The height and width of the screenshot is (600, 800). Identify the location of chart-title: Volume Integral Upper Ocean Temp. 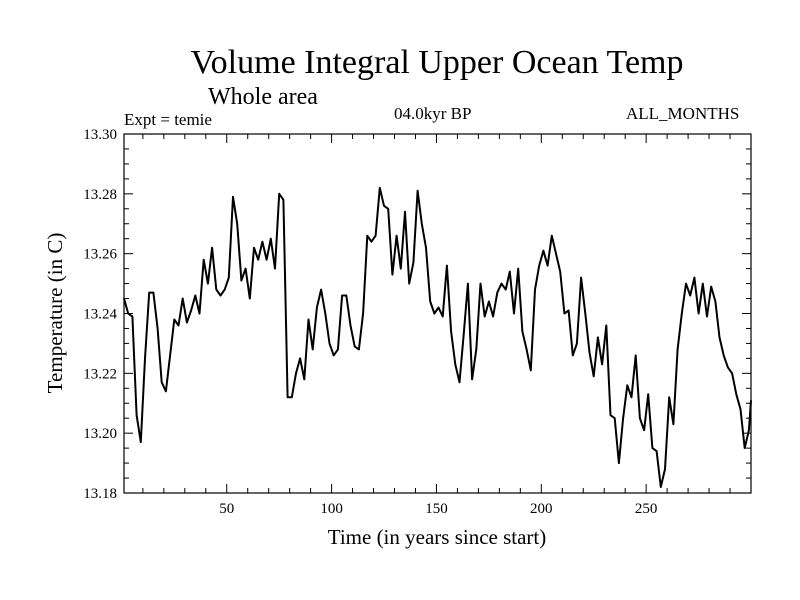
(437, 62).